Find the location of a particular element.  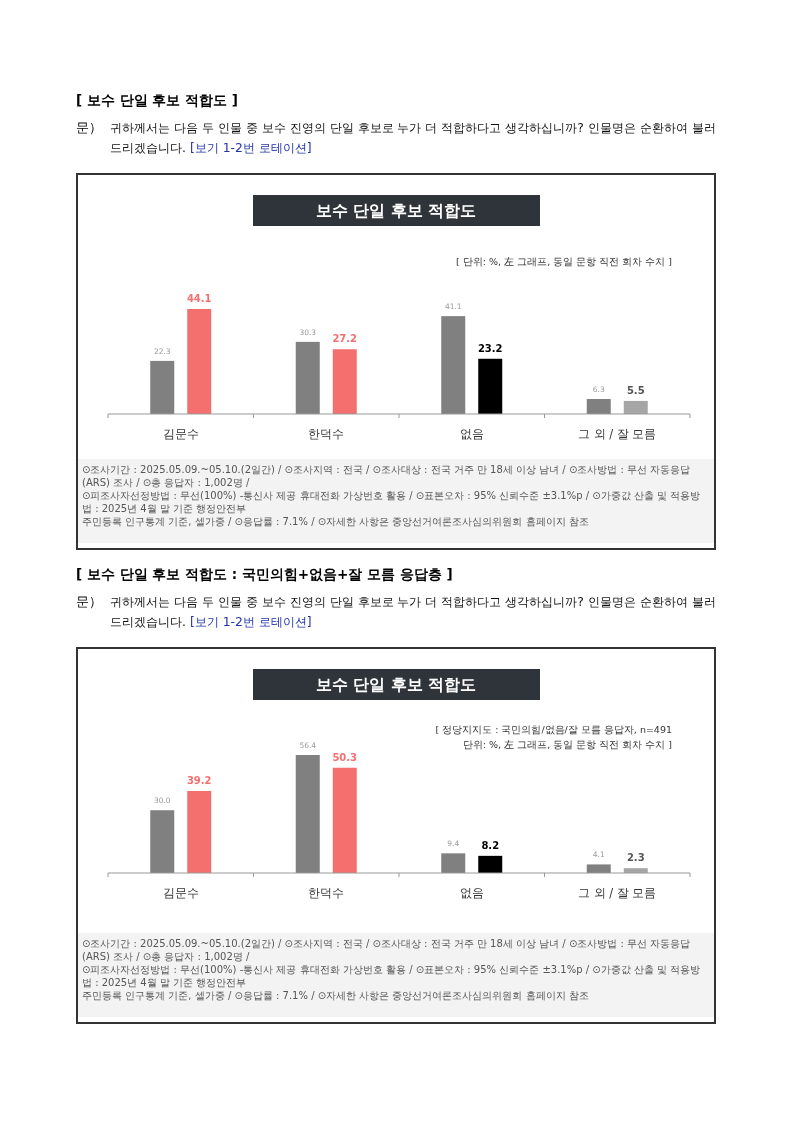

data-label: 2.3 is located at coordinates (635, 858).